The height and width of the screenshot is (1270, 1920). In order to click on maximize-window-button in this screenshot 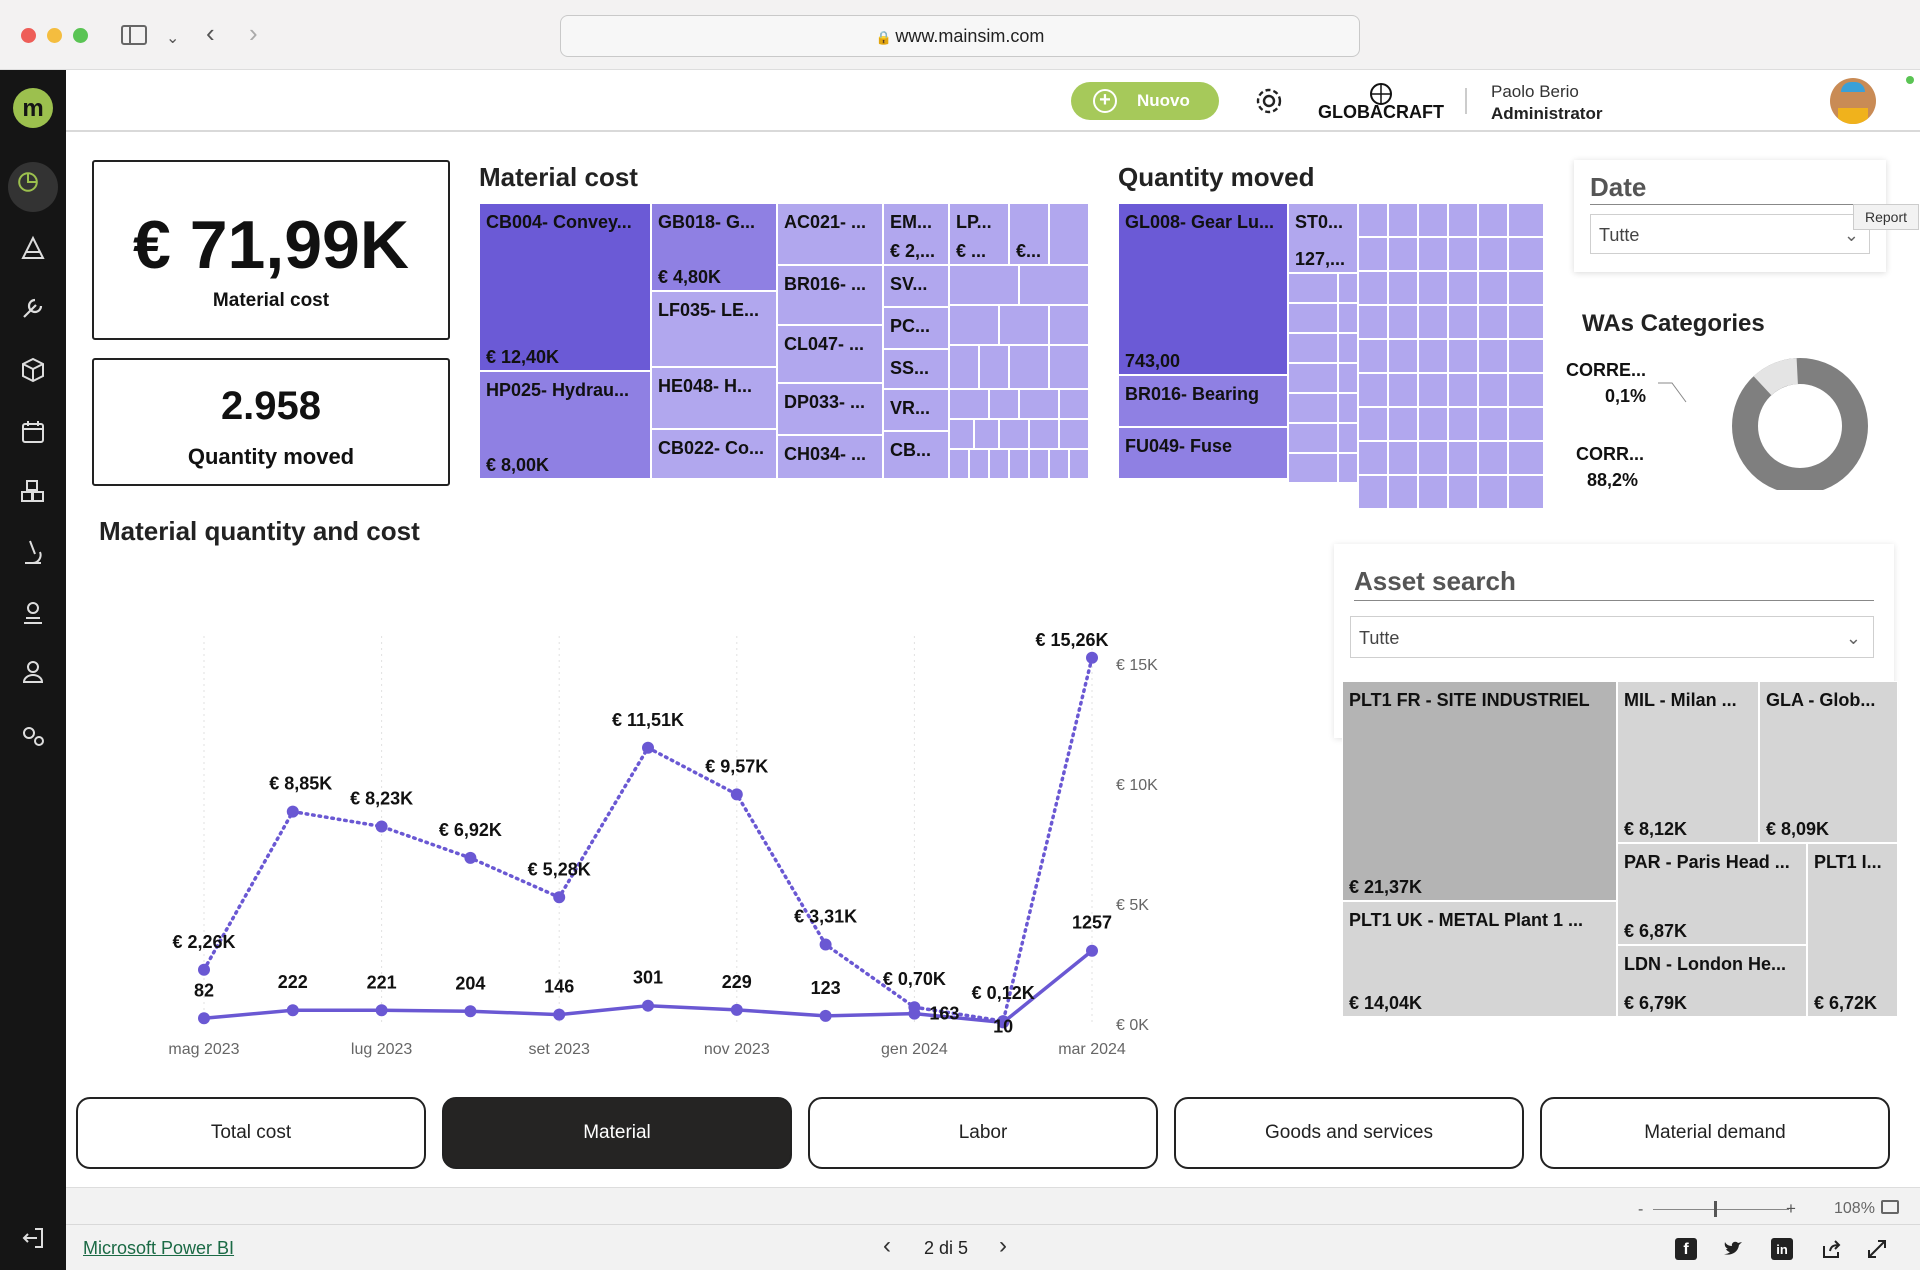, I will do `click(80, 35)`.